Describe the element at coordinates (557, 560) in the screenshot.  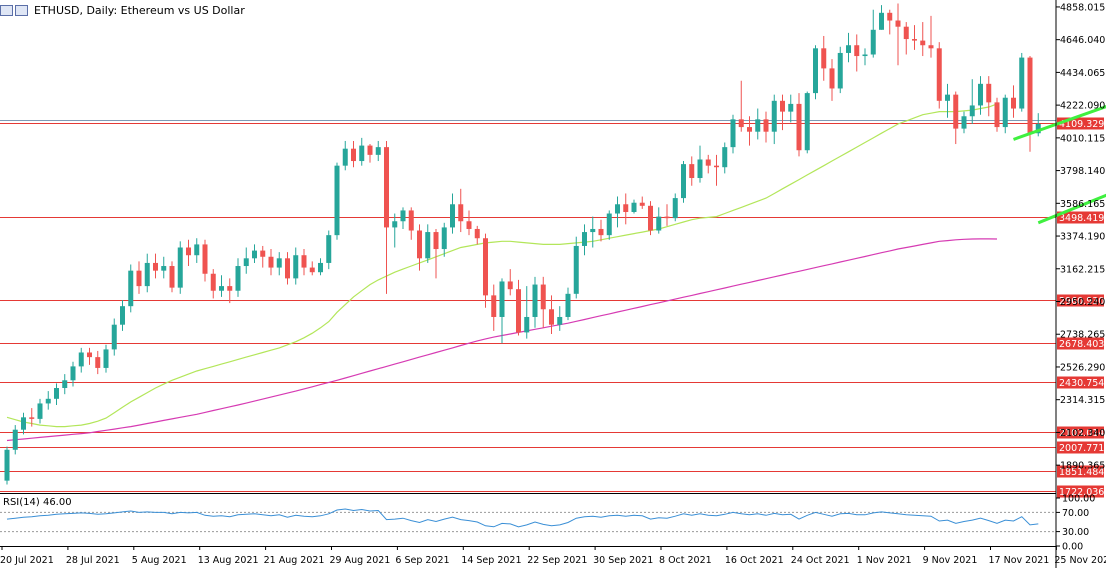
I see `time-tick-label: 22 Sep 2021` at that location.